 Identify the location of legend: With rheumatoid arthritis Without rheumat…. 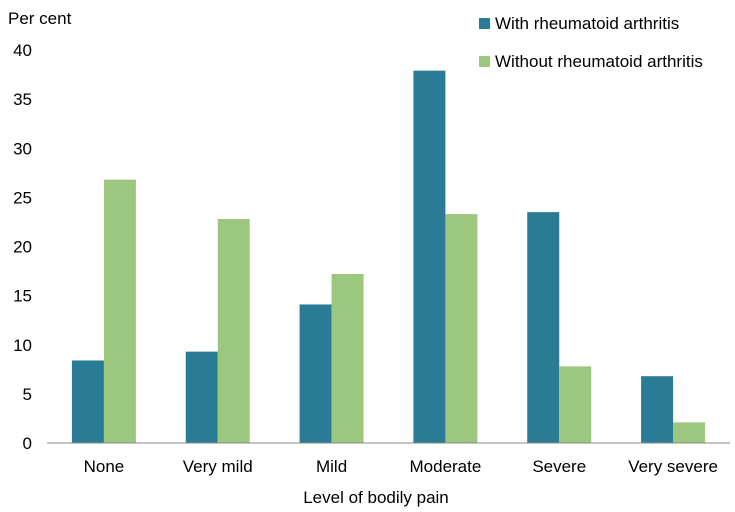
(591, 42).